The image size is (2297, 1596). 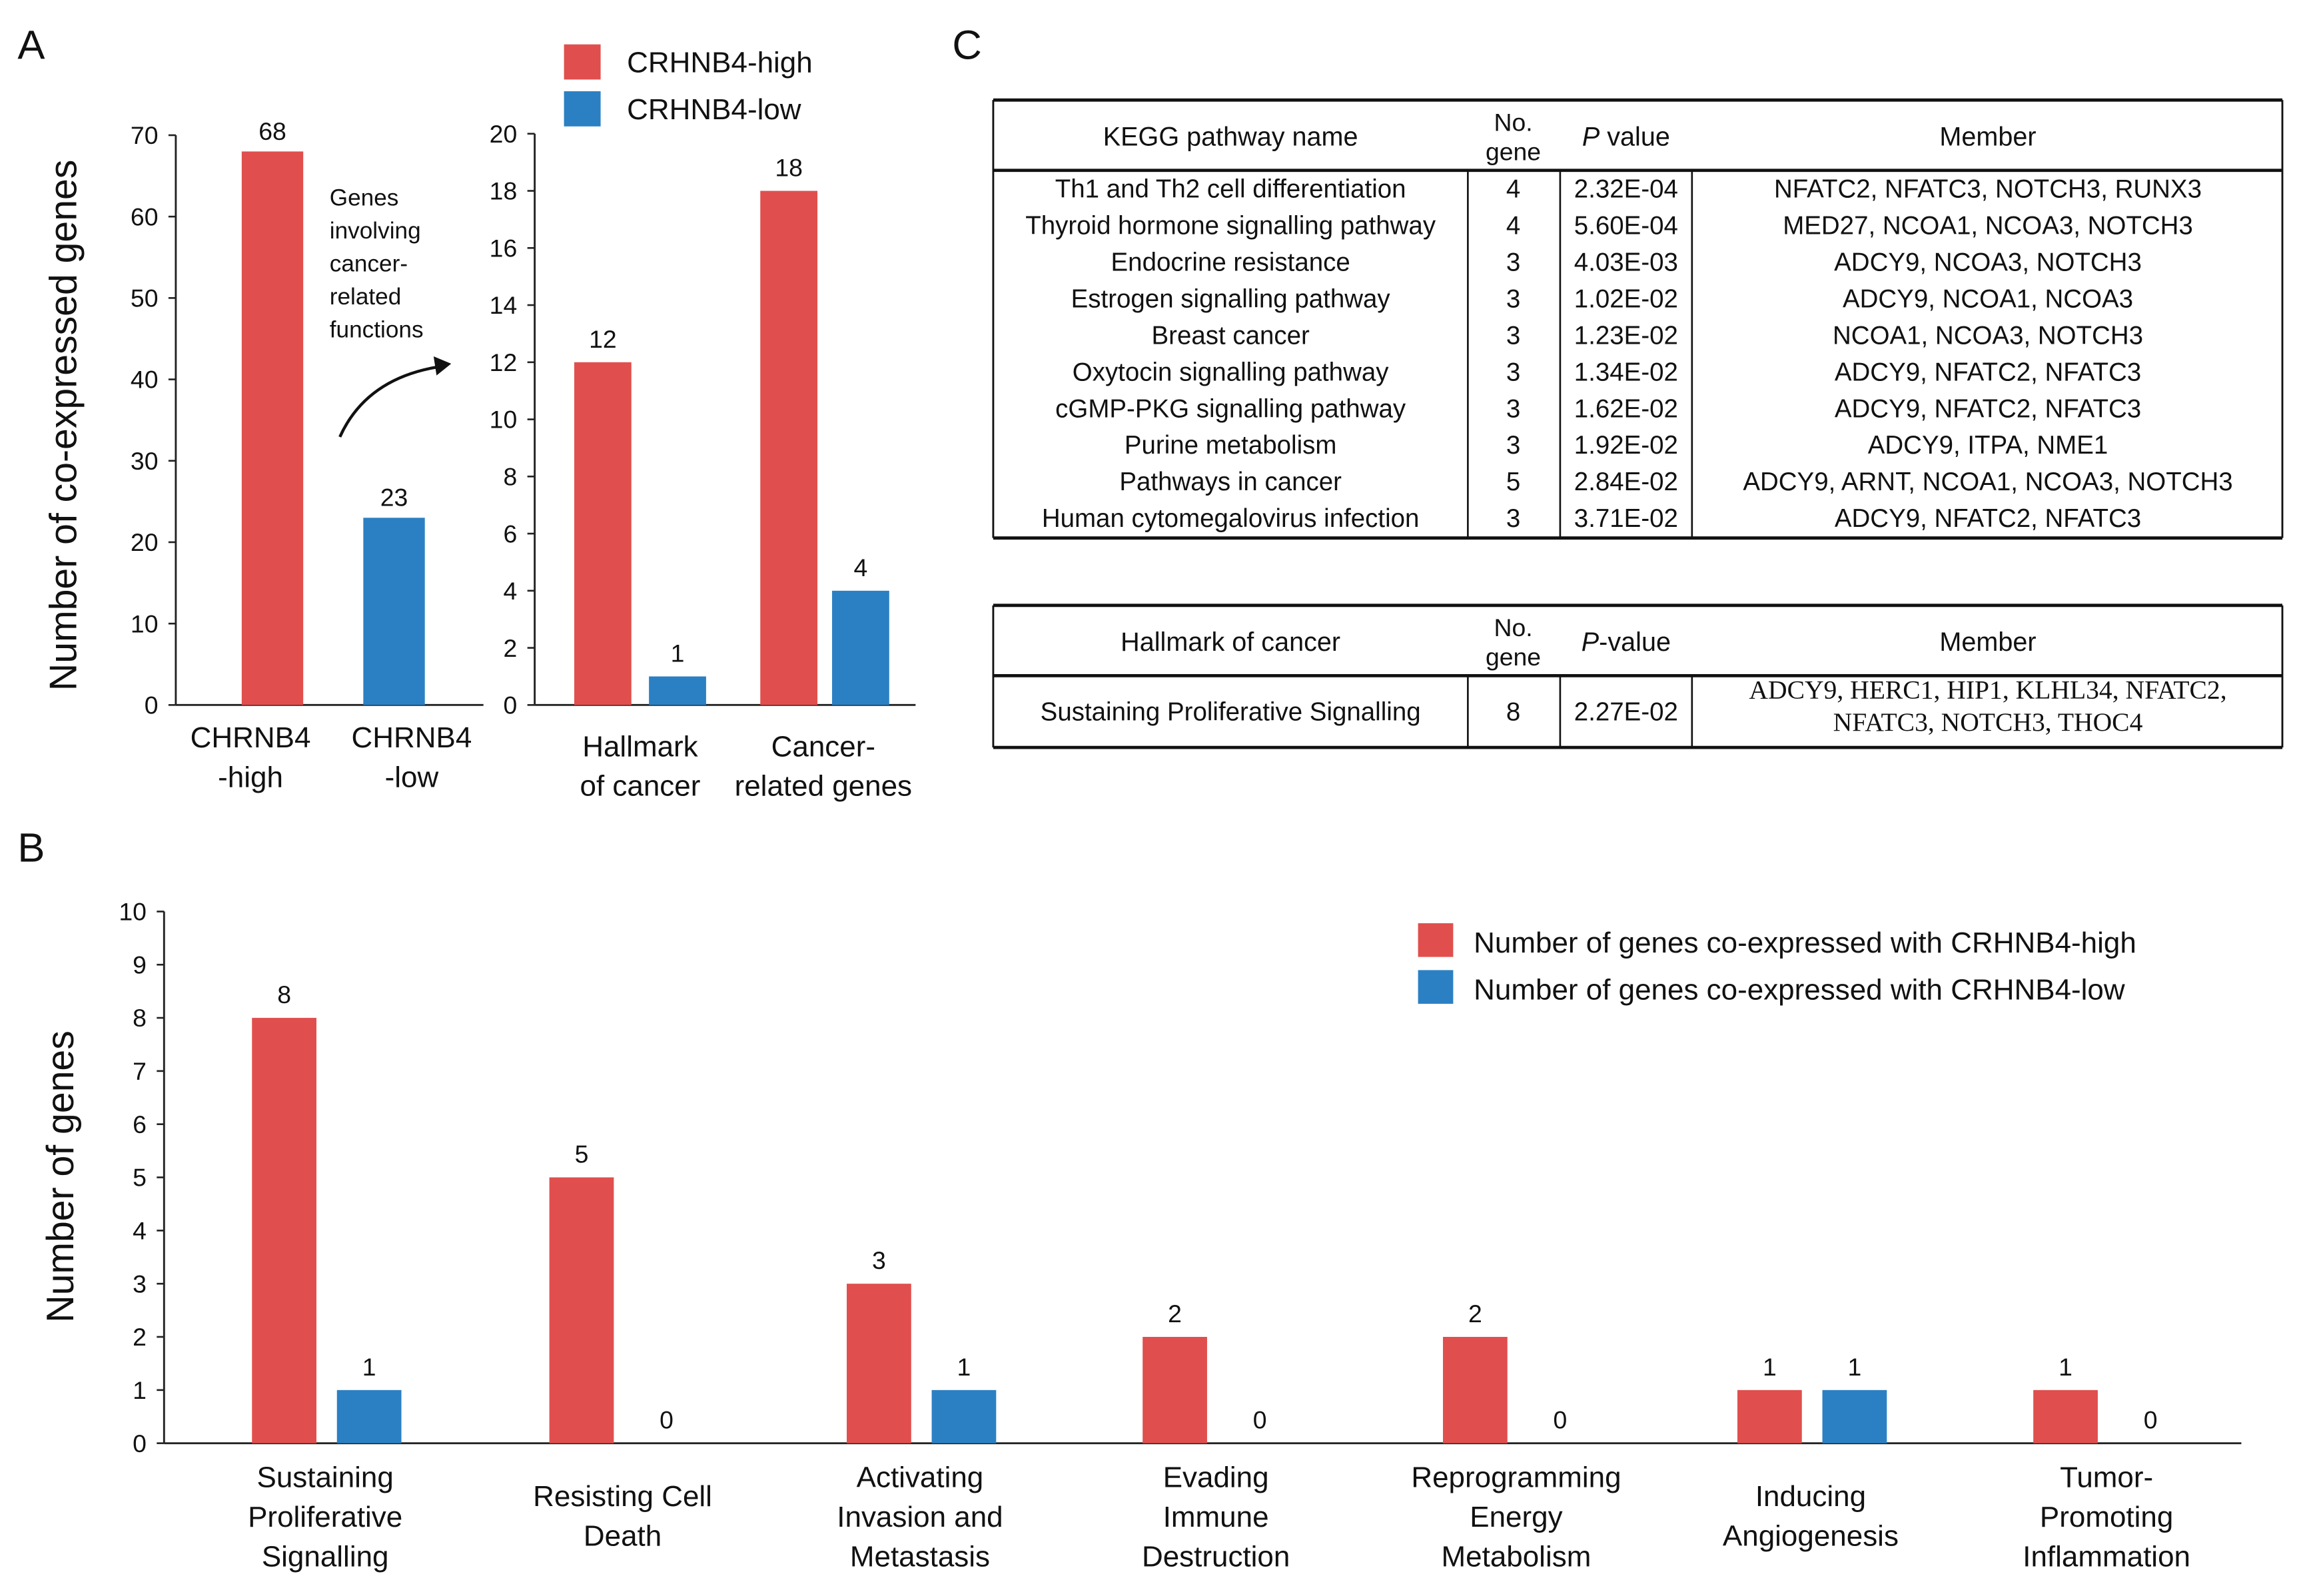 What do you see at coordinates (720, 62) in the screenshot?
I see `legend-label: CRHNB4-high` at bounding box center [720, 62].